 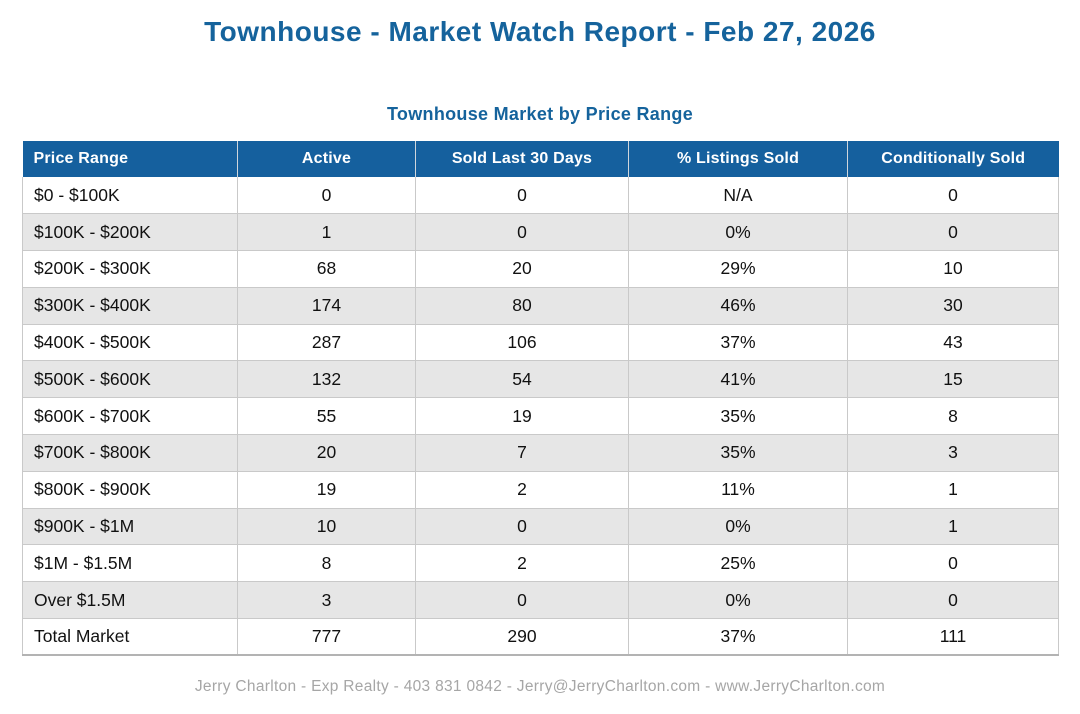 What do you see at coordinates (326, 269) in the screenshot?
I see `value-cell: 68` at bounding box center [326, 269].